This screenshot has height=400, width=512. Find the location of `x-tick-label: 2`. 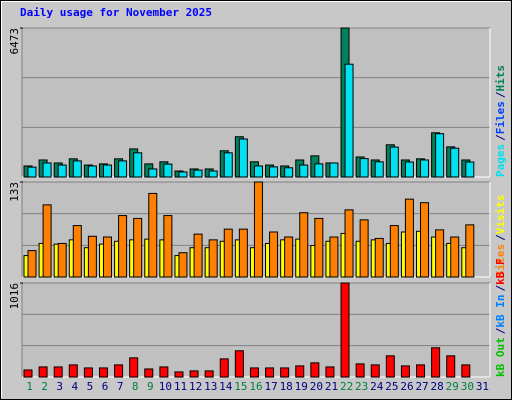

x-tick-label: 2 is located at coordinates (44, 386).